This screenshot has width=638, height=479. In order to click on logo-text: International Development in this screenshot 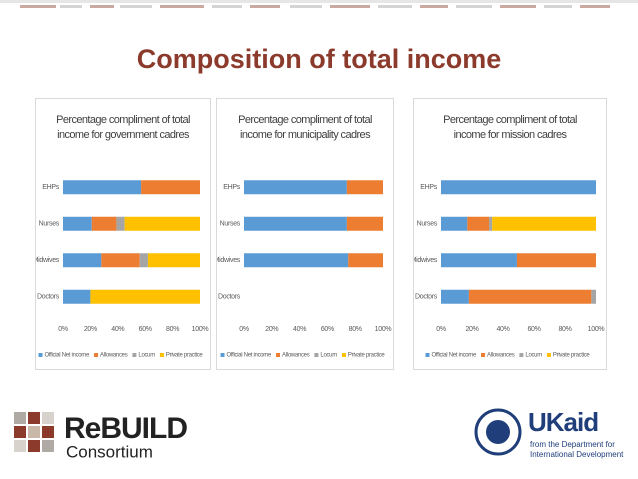, I will do `click(577, 454)`.